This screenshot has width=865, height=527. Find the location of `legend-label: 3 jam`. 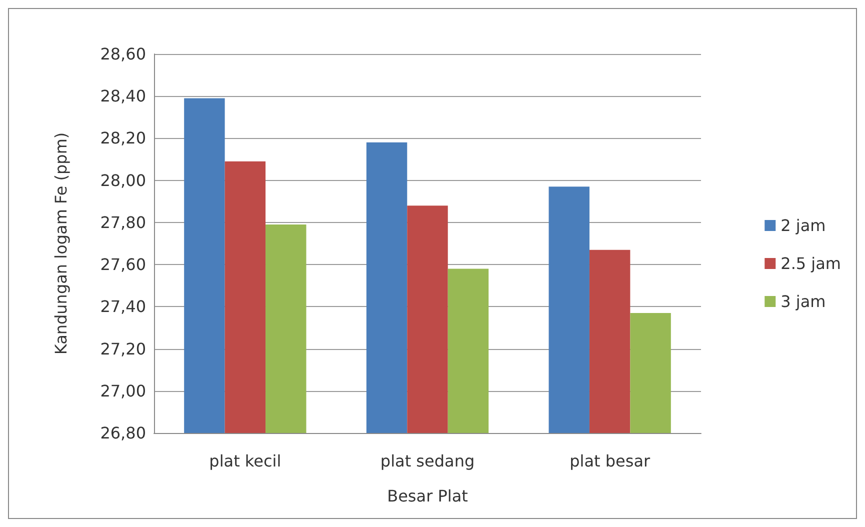

legend-label: 3 jam is located at coordinates (803, 301).